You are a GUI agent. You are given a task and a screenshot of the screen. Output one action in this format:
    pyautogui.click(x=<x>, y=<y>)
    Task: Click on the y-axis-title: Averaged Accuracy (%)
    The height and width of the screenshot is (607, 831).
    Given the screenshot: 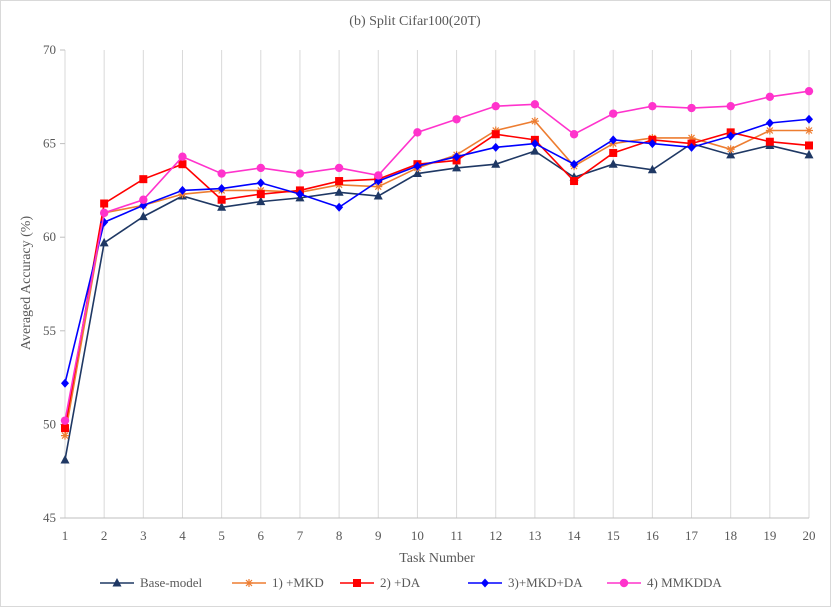 What is the action you would take?
    pyautogui.click(x=26, y=283)
    